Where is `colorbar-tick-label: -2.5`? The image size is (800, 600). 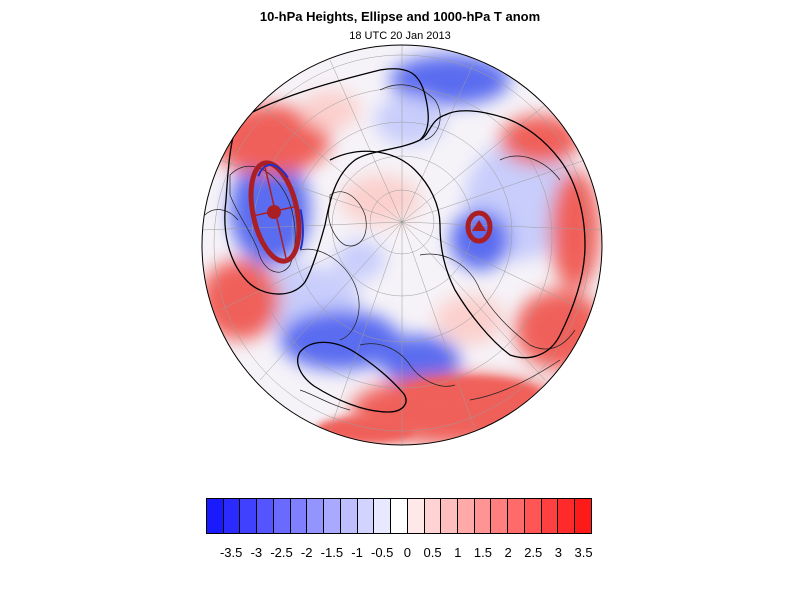 colorbar-tick-label: -2.5 is located at coordinates (281, 552).